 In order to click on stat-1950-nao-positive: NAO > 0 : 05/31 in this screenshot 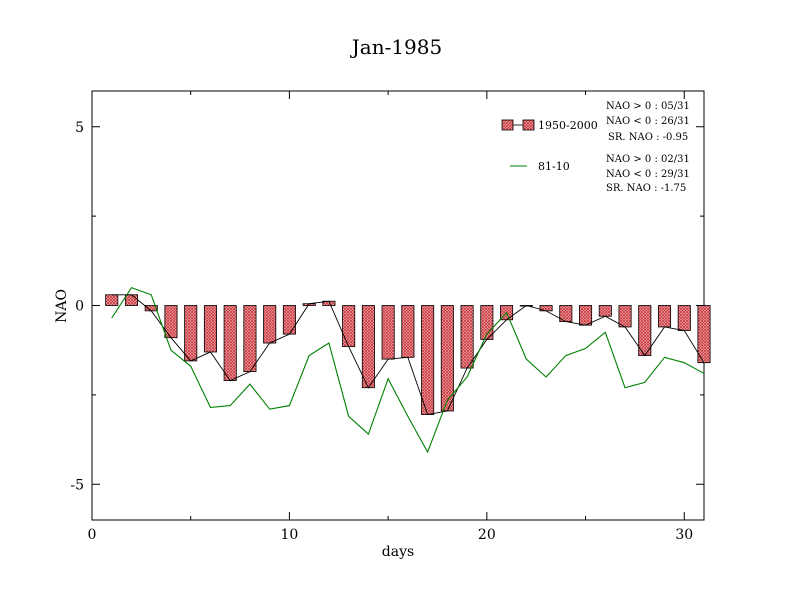, I will do `click(648, 106)`.